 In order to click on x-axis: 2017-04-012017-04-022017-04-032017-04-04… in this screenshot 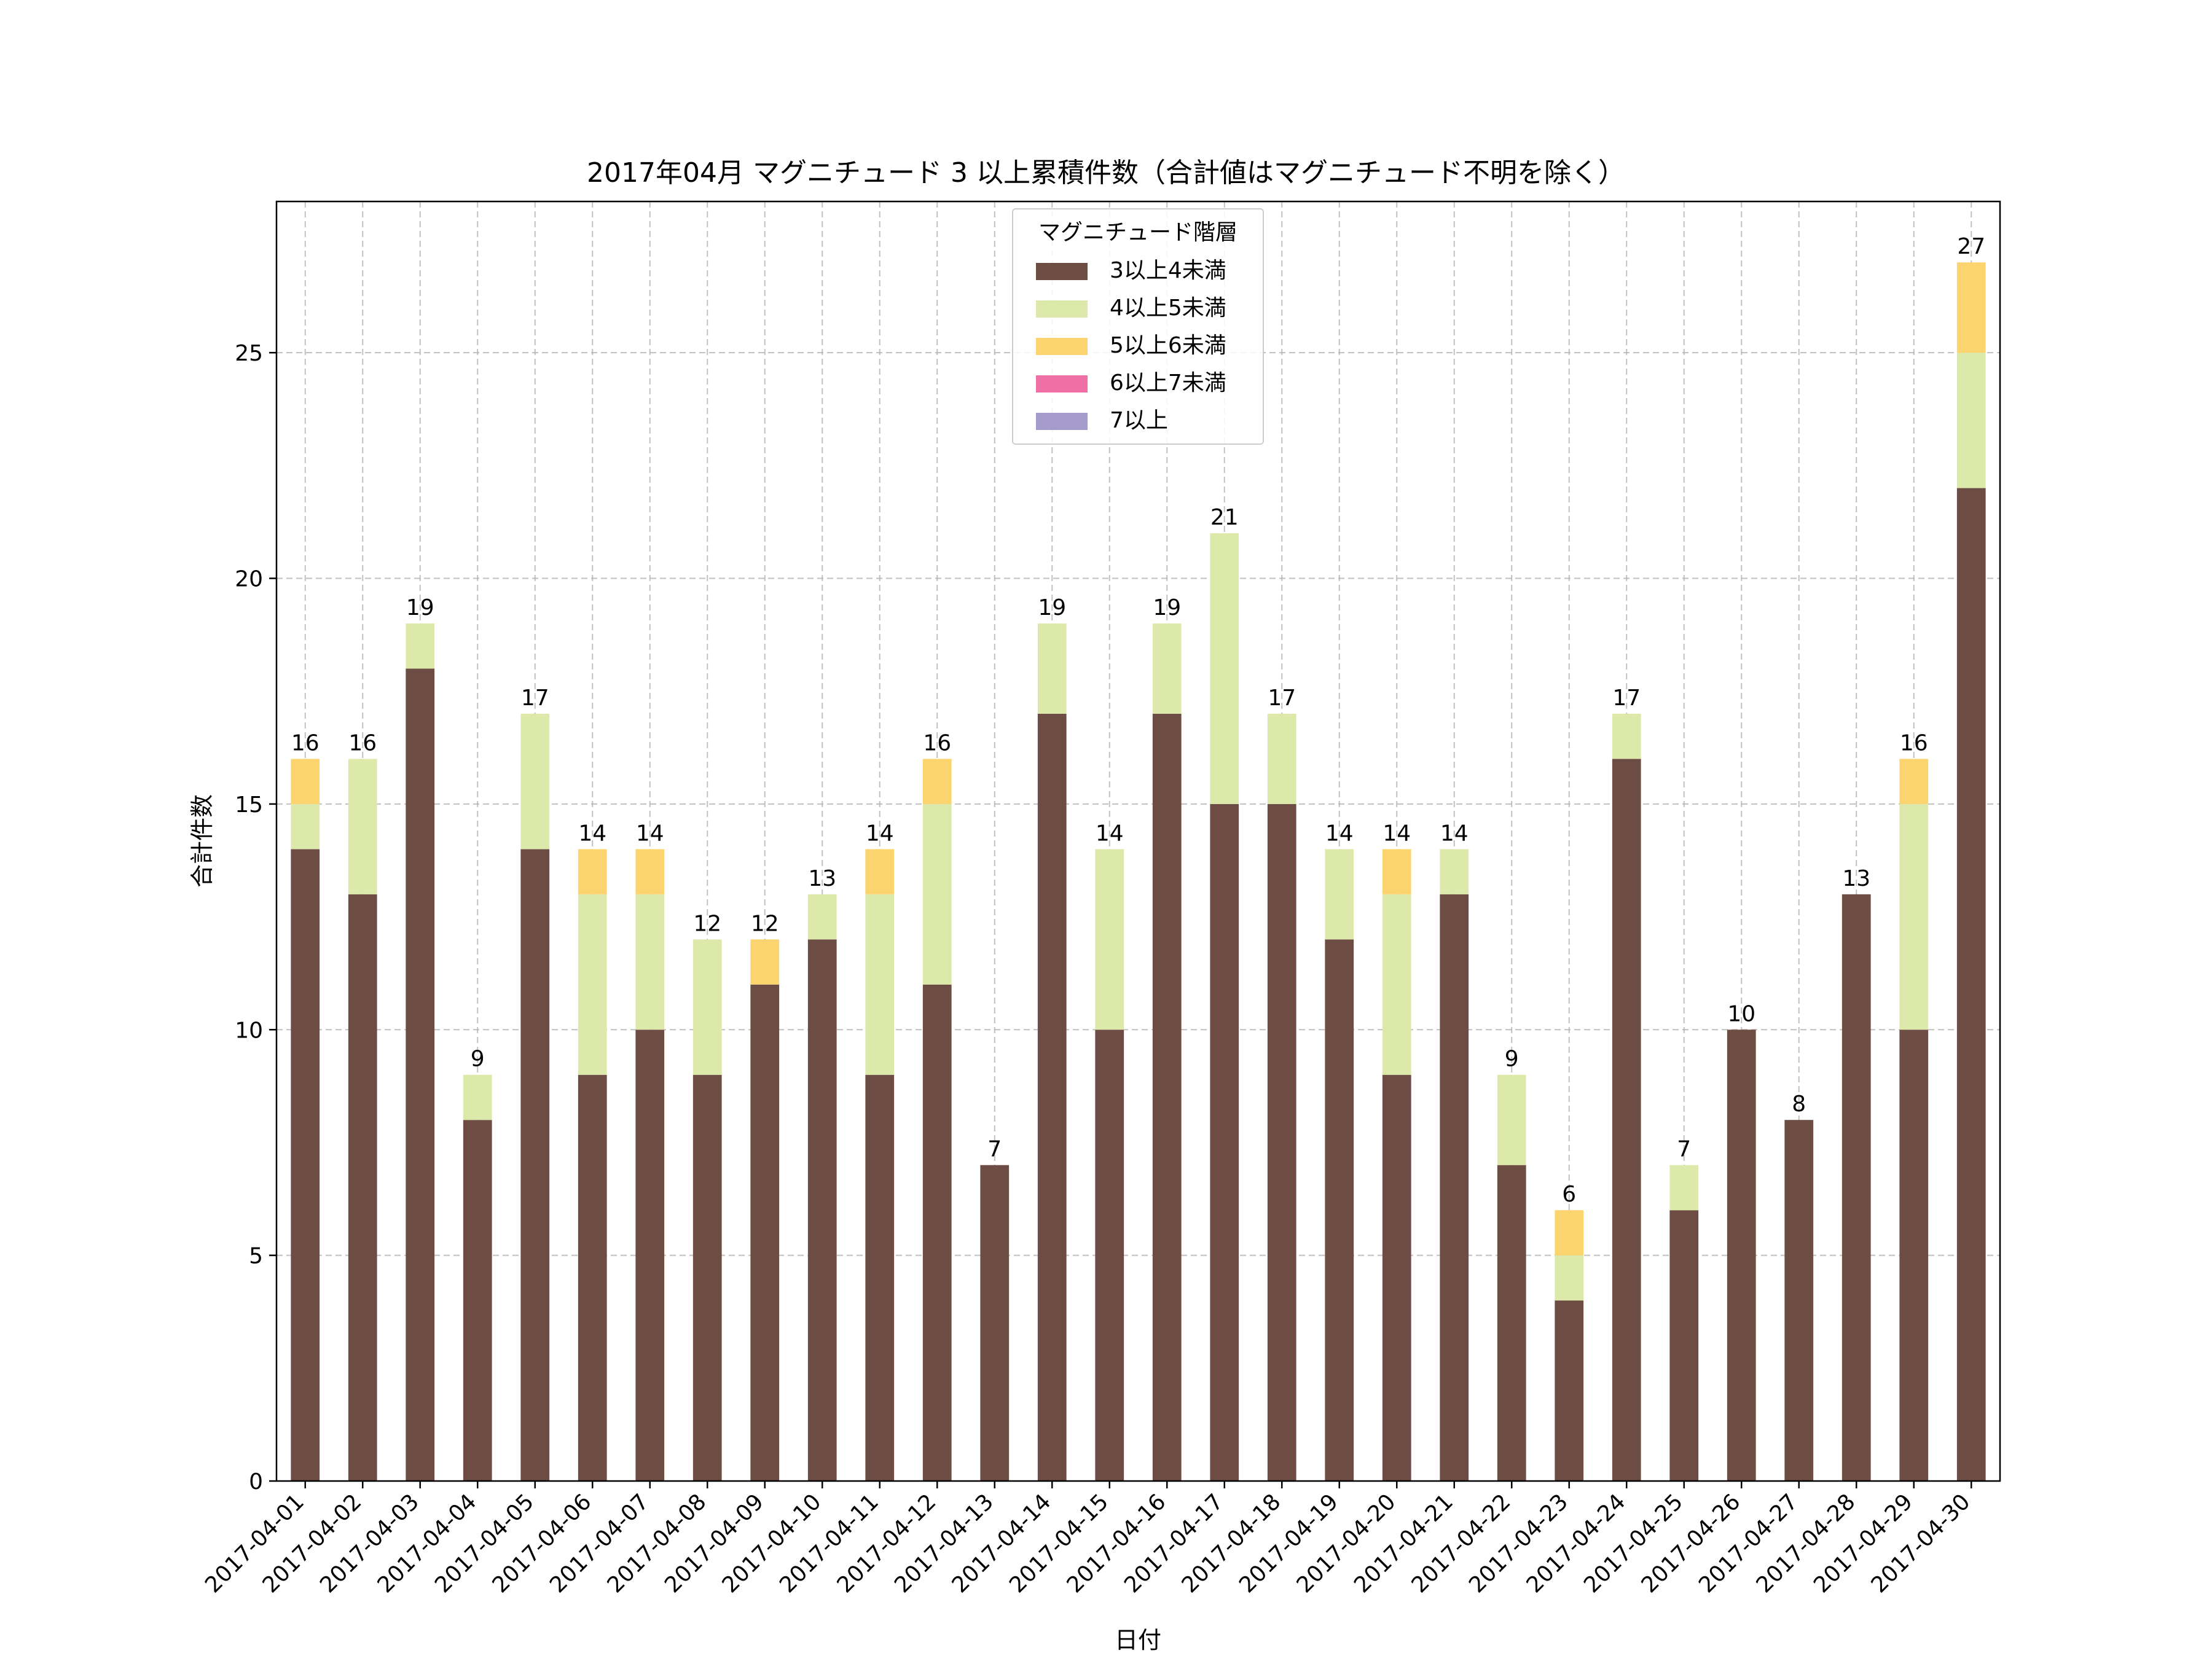, I will do `click(1087, 1539)`.